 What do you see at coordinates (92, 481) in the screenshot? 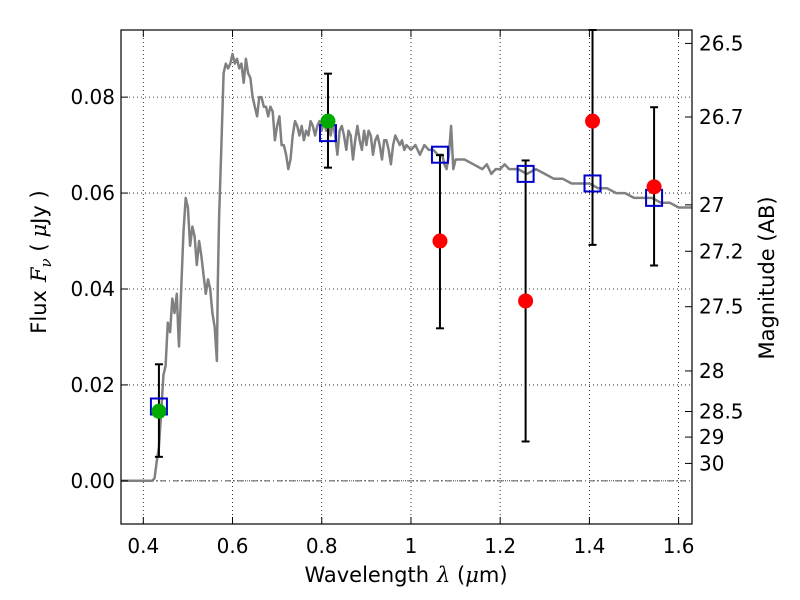
I see `y-tick-label: 0.00` at bounding box center [92, 481].